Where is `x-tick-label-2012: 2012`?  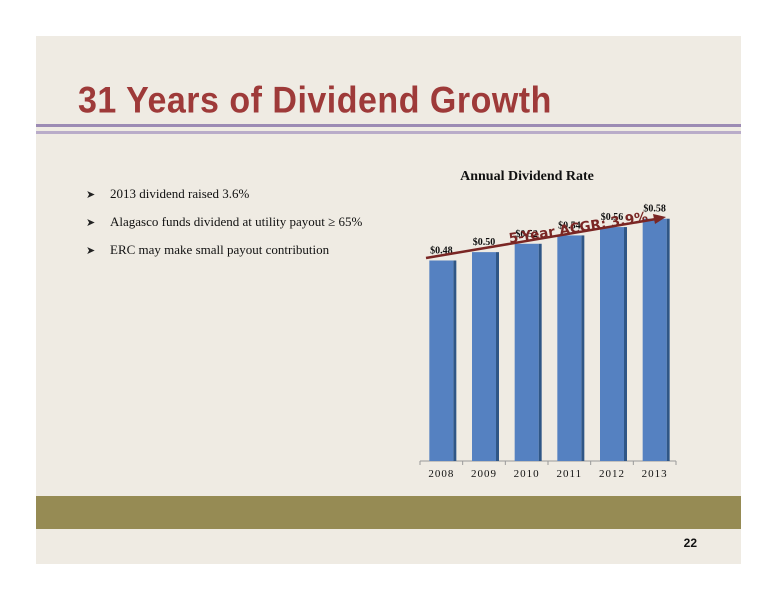
x-tick-label-2012: 2012 is located at coordinates (612, 474).